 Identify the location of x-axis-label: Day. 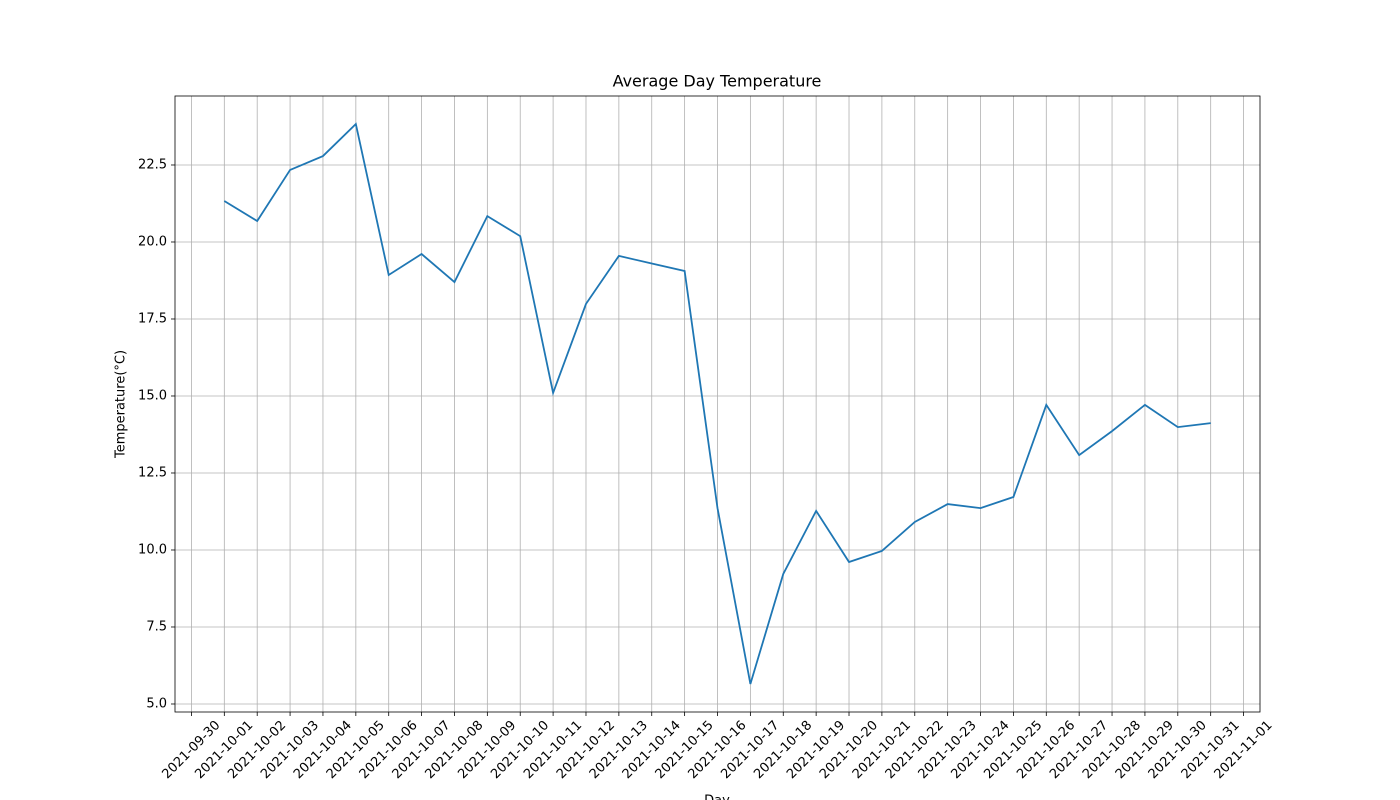
(717, 797).